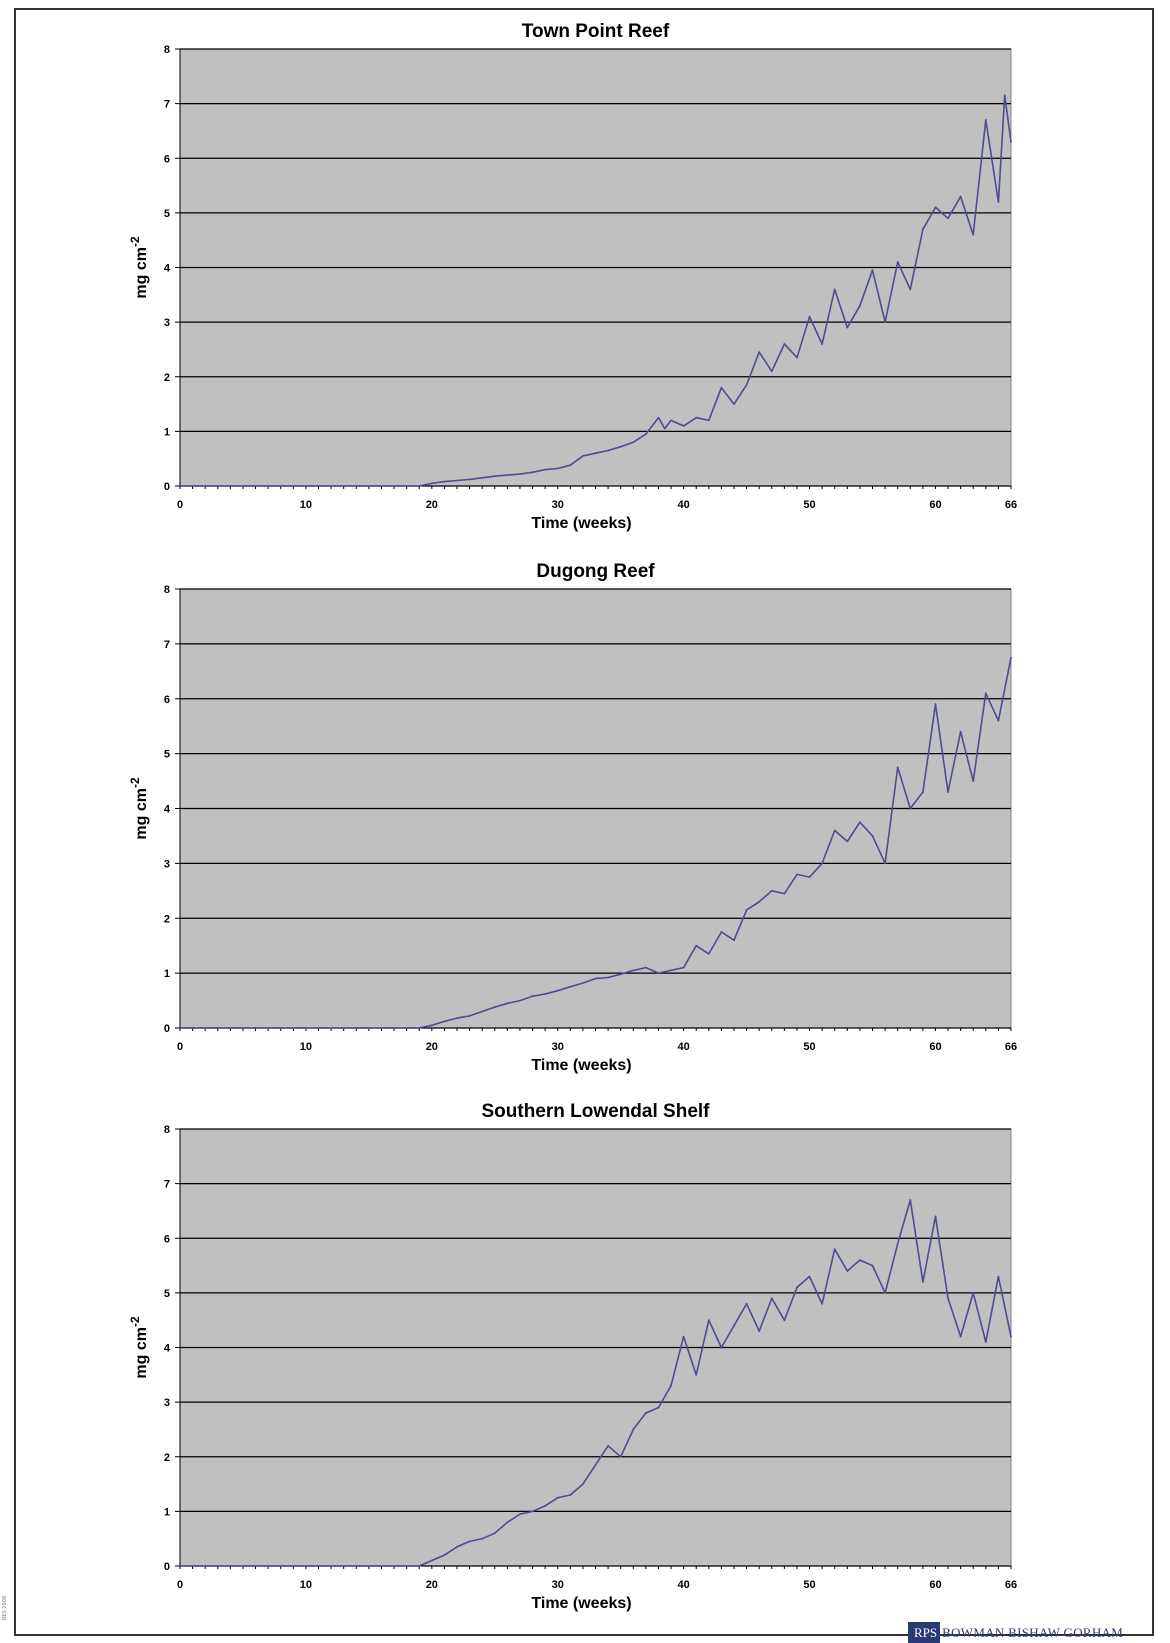 The image size is (1170, 1643). I want to click on x-tick-label: 60, so click(935, 505).